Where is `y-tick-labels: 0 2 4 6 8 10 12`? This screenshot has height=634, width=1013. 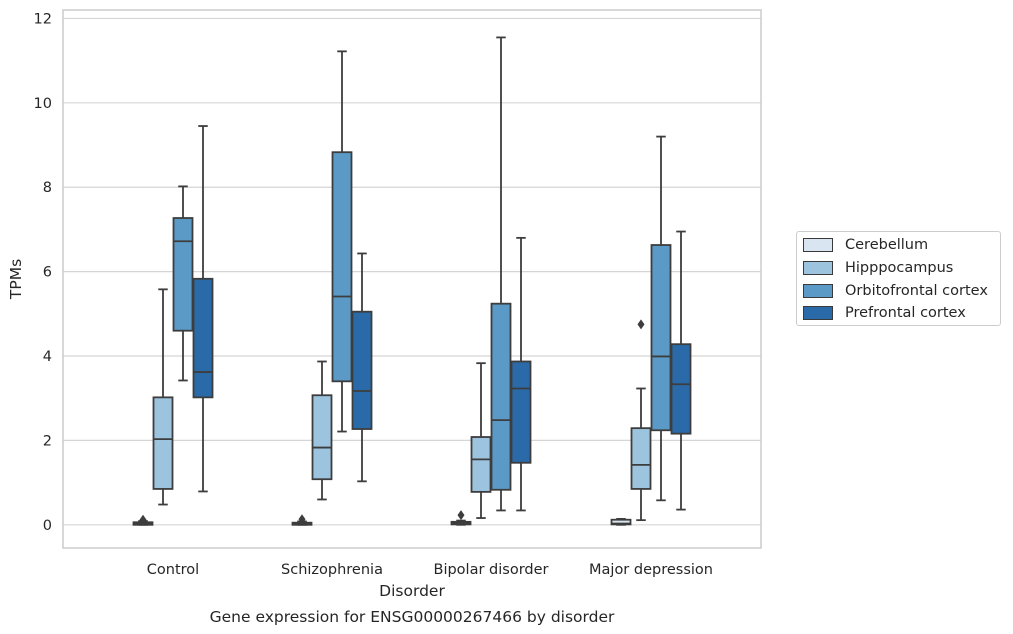
y-tick-labels: 0 2 4 6 8 10 12 is located at coordinates (43, 272).